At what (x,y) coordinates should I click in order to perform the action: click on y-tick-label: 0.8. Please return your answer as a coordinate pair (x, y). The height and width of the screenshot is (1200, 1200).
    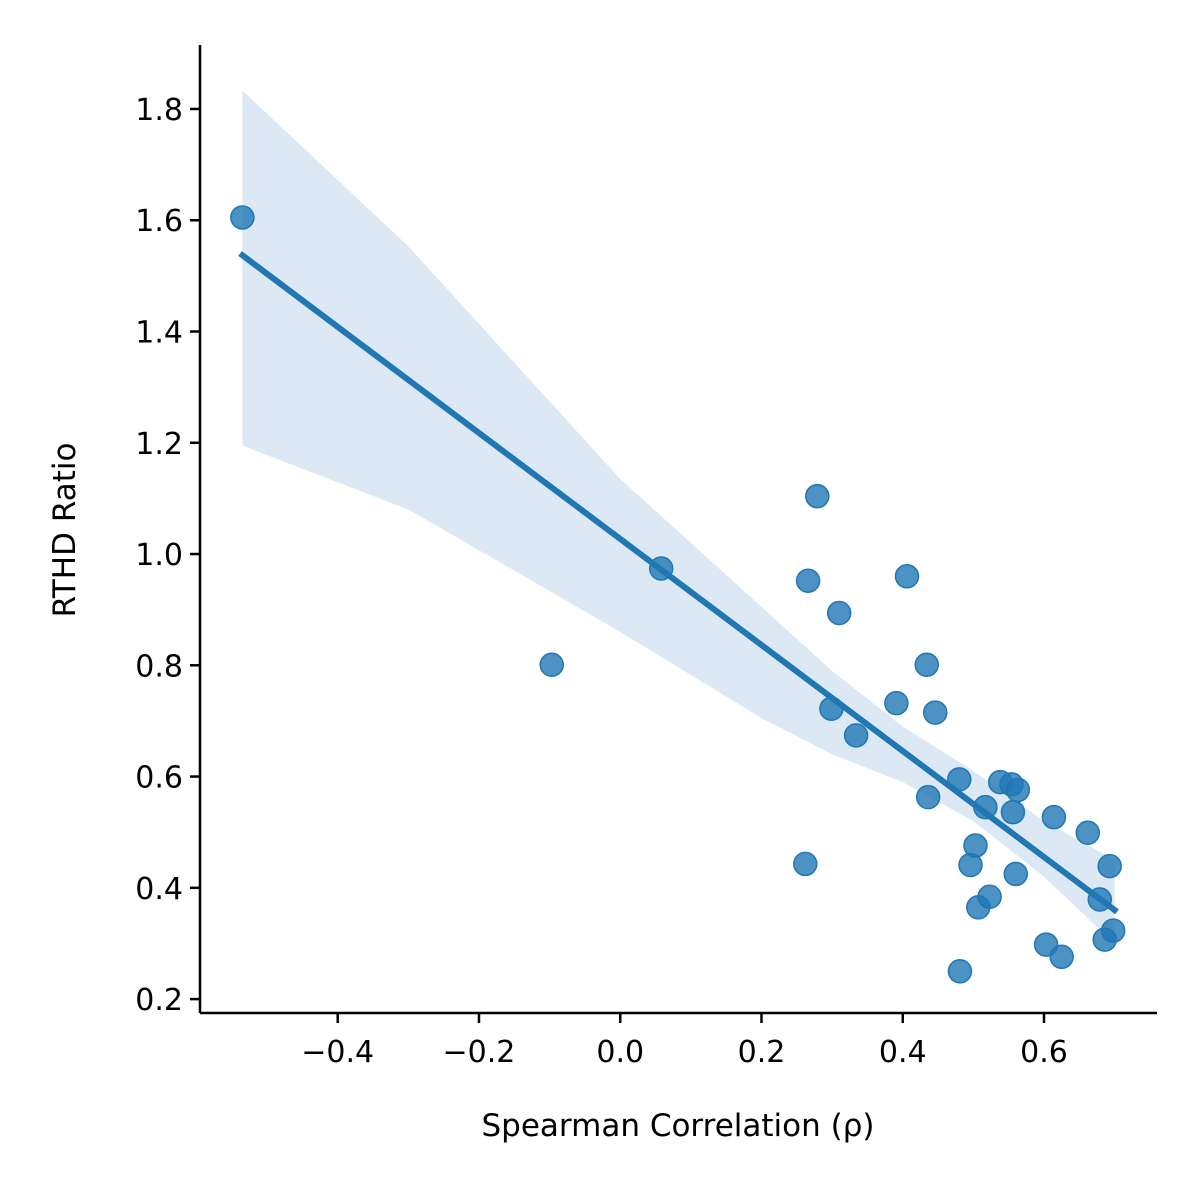
    Looking at the image, I should click on (159, 666).